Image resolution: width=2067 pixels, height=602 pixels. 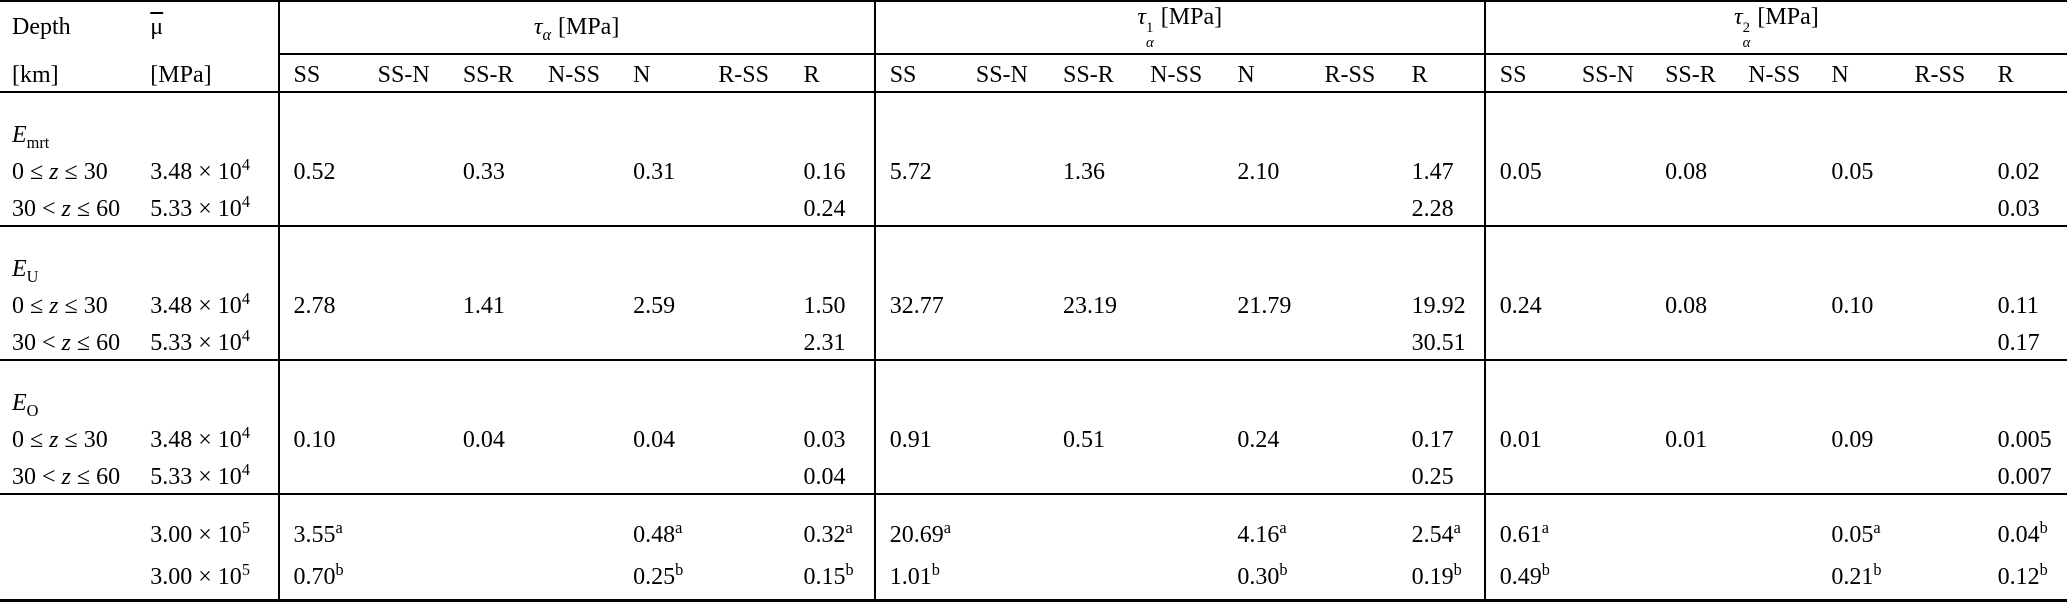 I want to click on value-cell: 23.19, so click(x=1090, y=305).